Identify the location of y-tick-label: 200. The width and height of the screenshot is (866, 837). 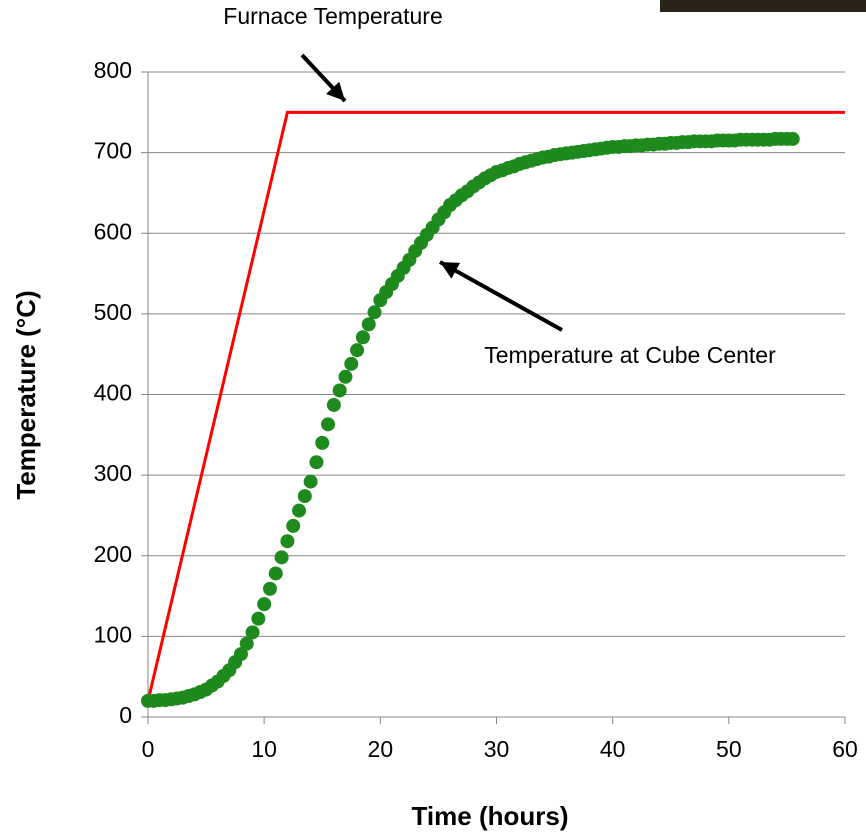
(113, 554).